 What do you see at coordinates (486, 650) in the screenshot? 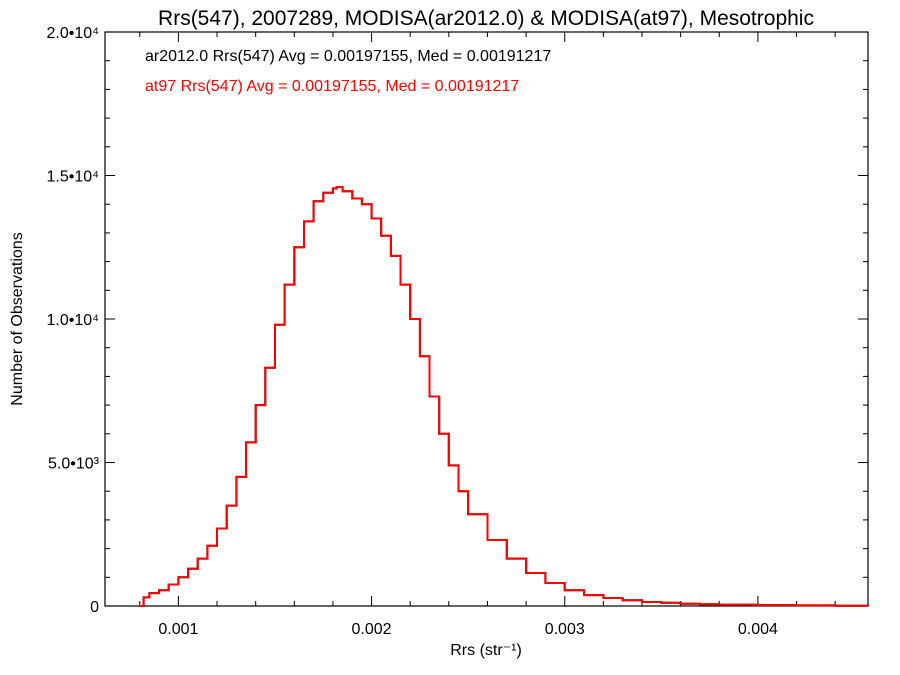
I see `x-axis-label: Rrs (str⁻¹)` at bounding box center [486, 650].